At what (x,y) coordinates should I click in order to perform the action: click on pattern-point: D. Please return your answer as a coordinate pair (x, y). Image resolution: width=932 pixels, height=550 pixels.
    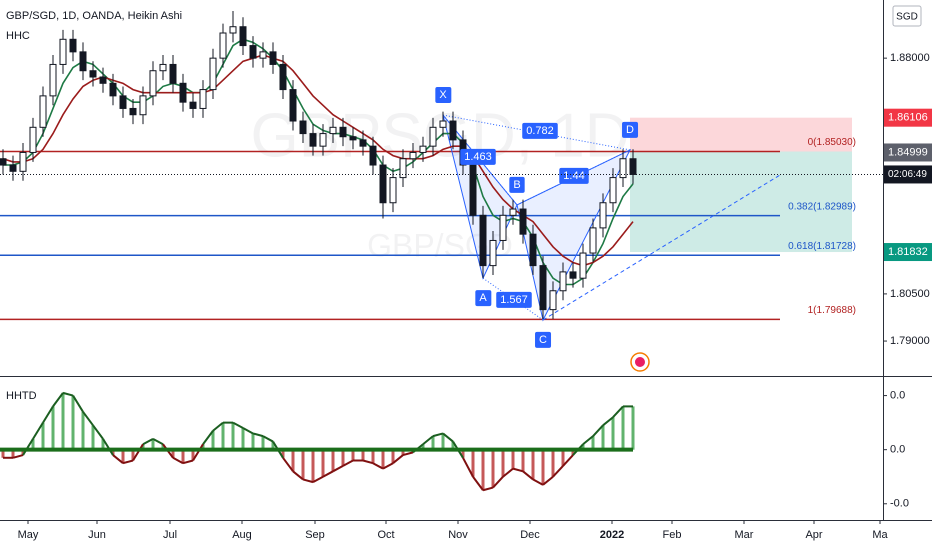
    Looking at the image, I should click on (630, 129).